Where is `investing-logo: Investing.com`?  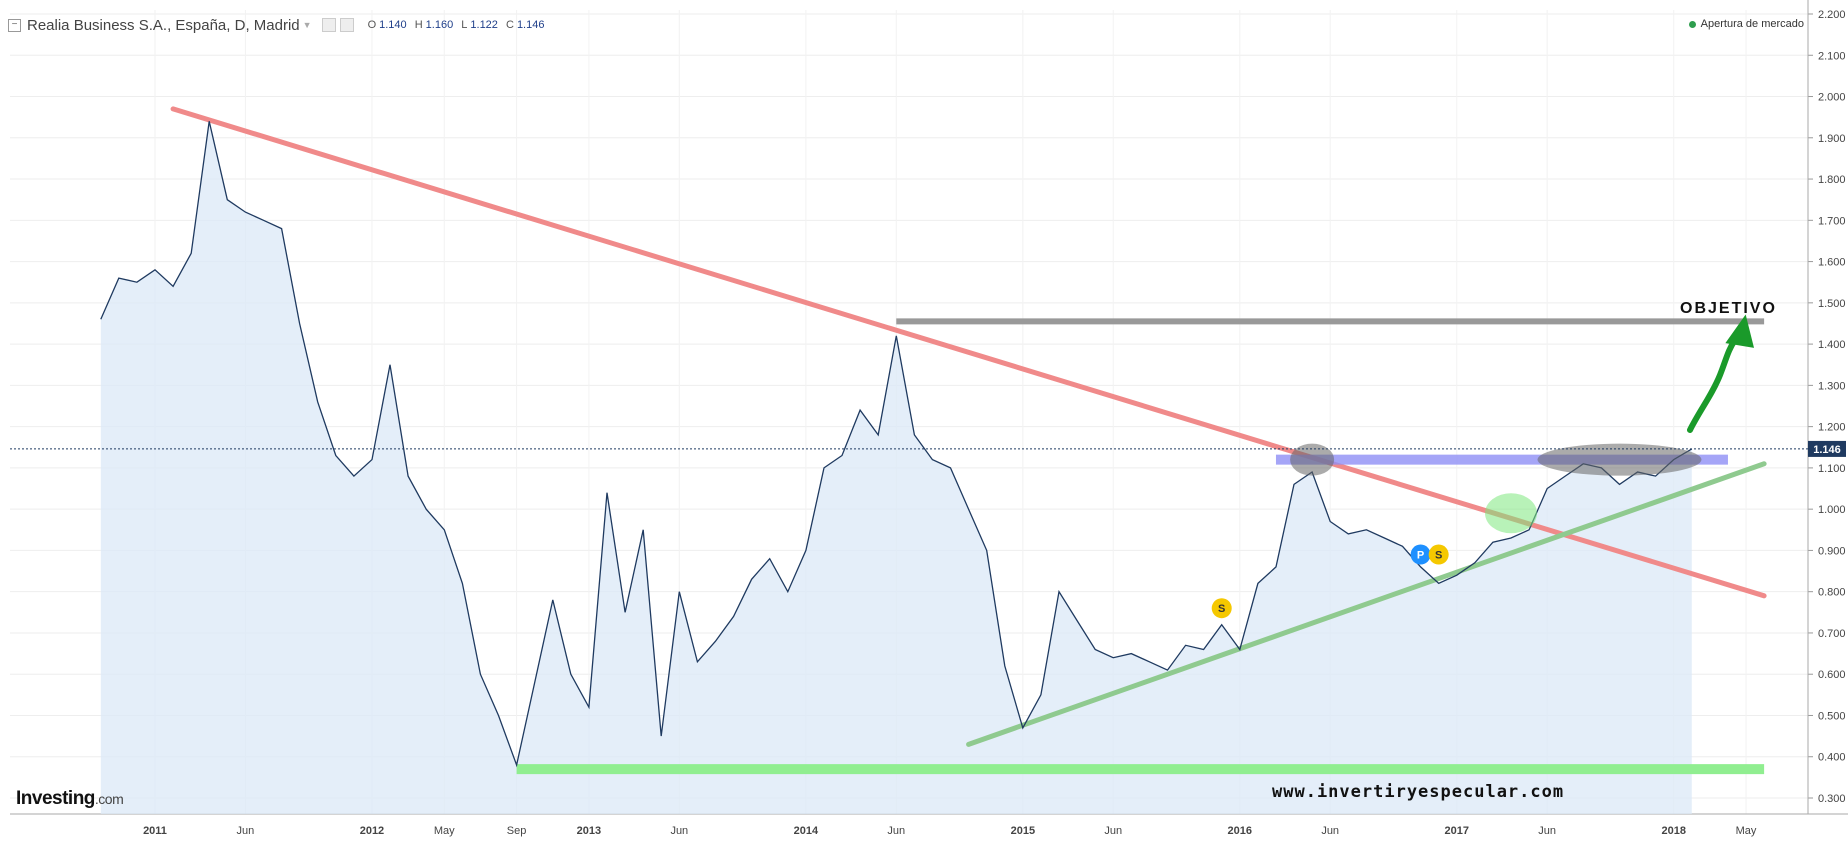 investing-logo: Investing.com is located at coordinates (70, 799).